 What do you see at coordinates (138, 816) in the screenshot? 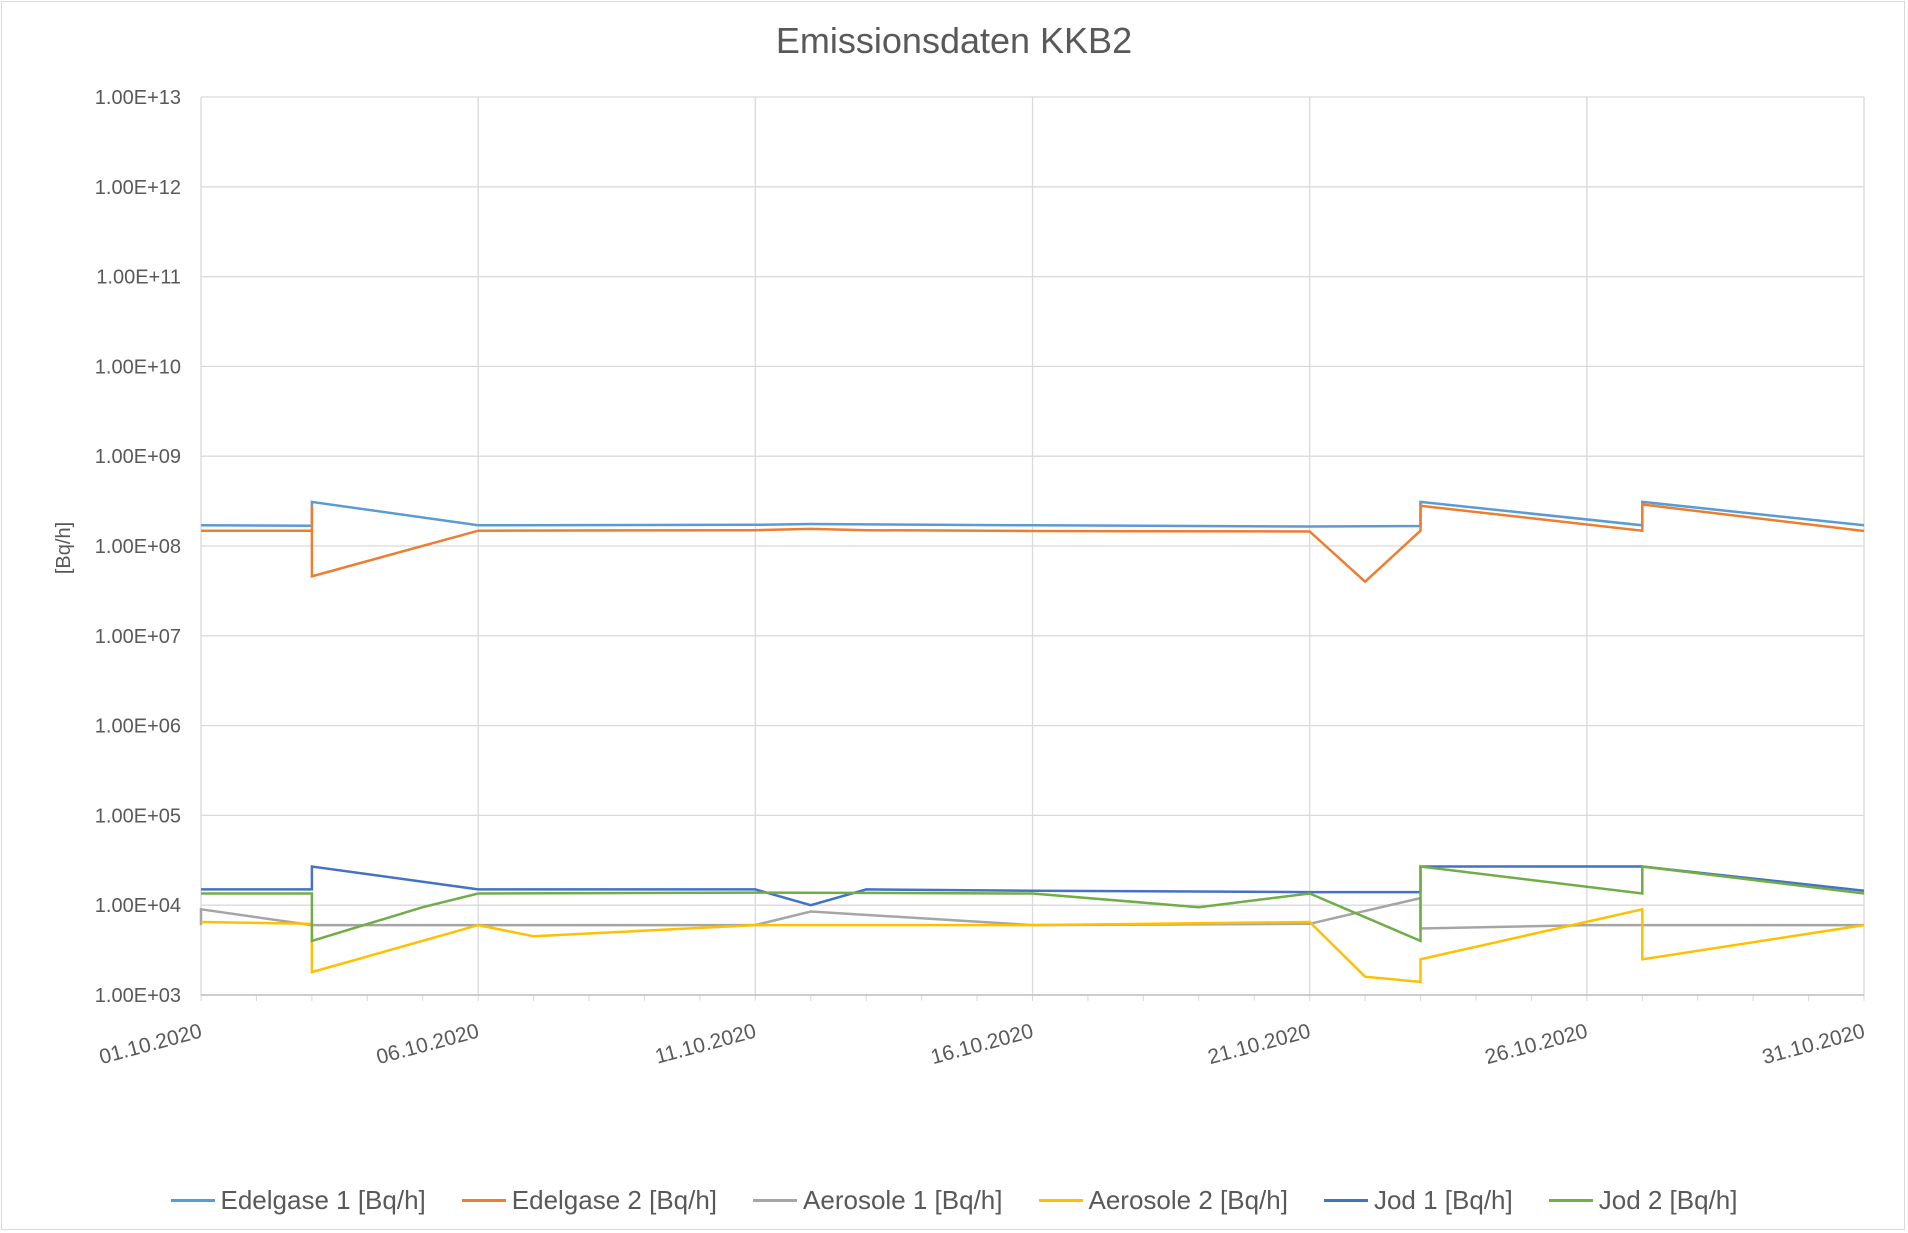
I see `y-tick-label: 1.00E+05` at bounding box center [138, 816].